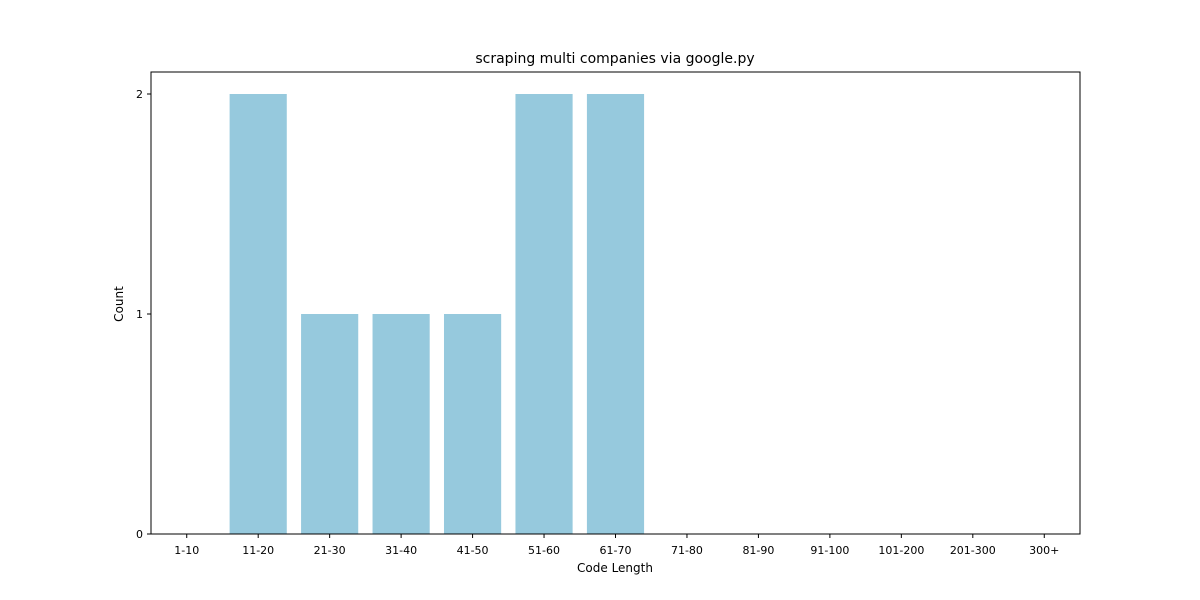  What do you see at coordinates (258, 550) in the screenshot?
I see `x-tick-label: 11-20` at bounding box center [258, 550].